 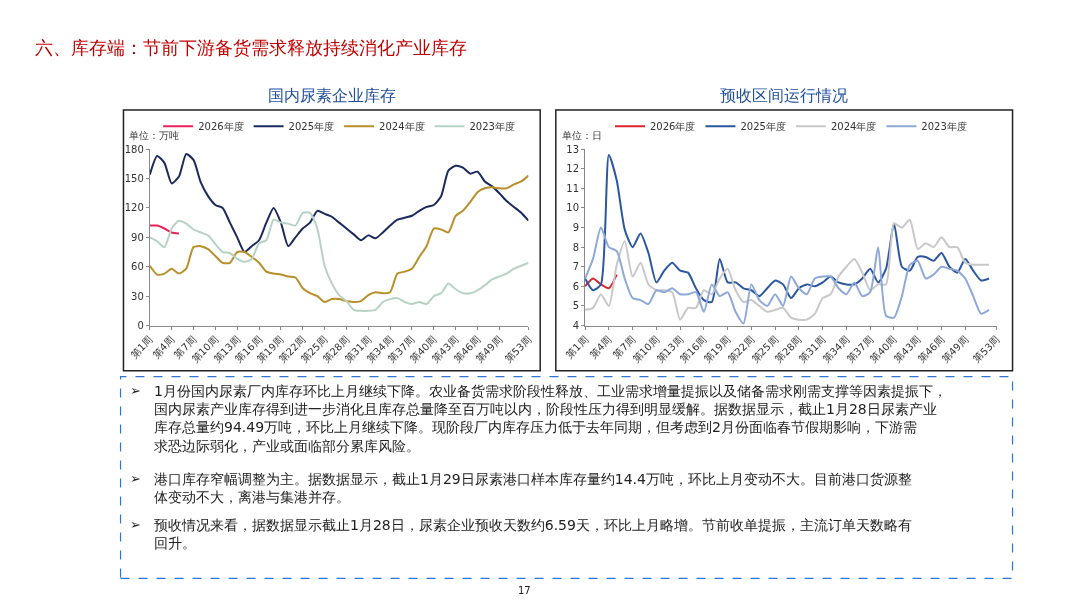 What do you see at coordinates (582, 135) in the screenshot?
I see `y-axis-title: 单位：日` at bounding box center [582, 135].